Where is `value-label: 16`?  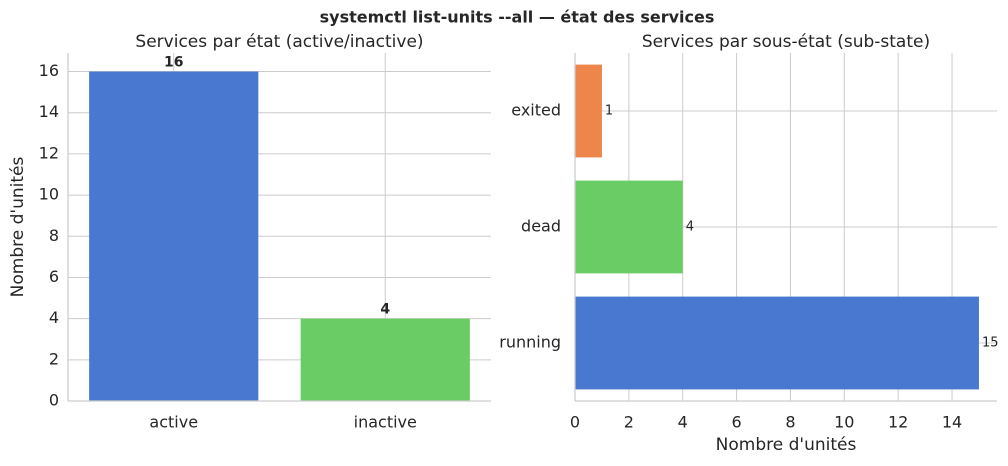
value-label: 16 is located at coordinates (173, 63).